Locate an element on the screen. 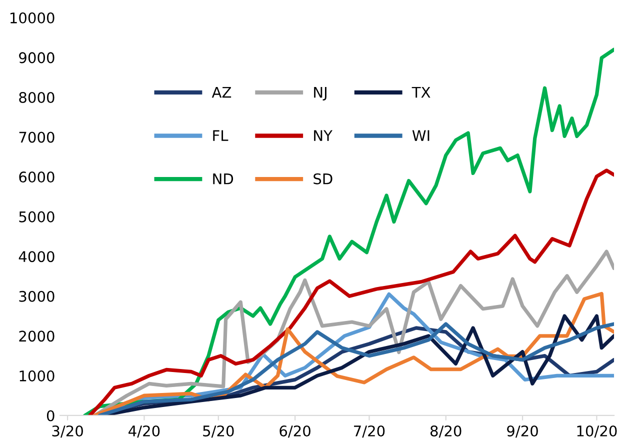 The height and width of the screenshot is (442, 633). x-tick-label: 8/20 is located at coordinates (446, 431).